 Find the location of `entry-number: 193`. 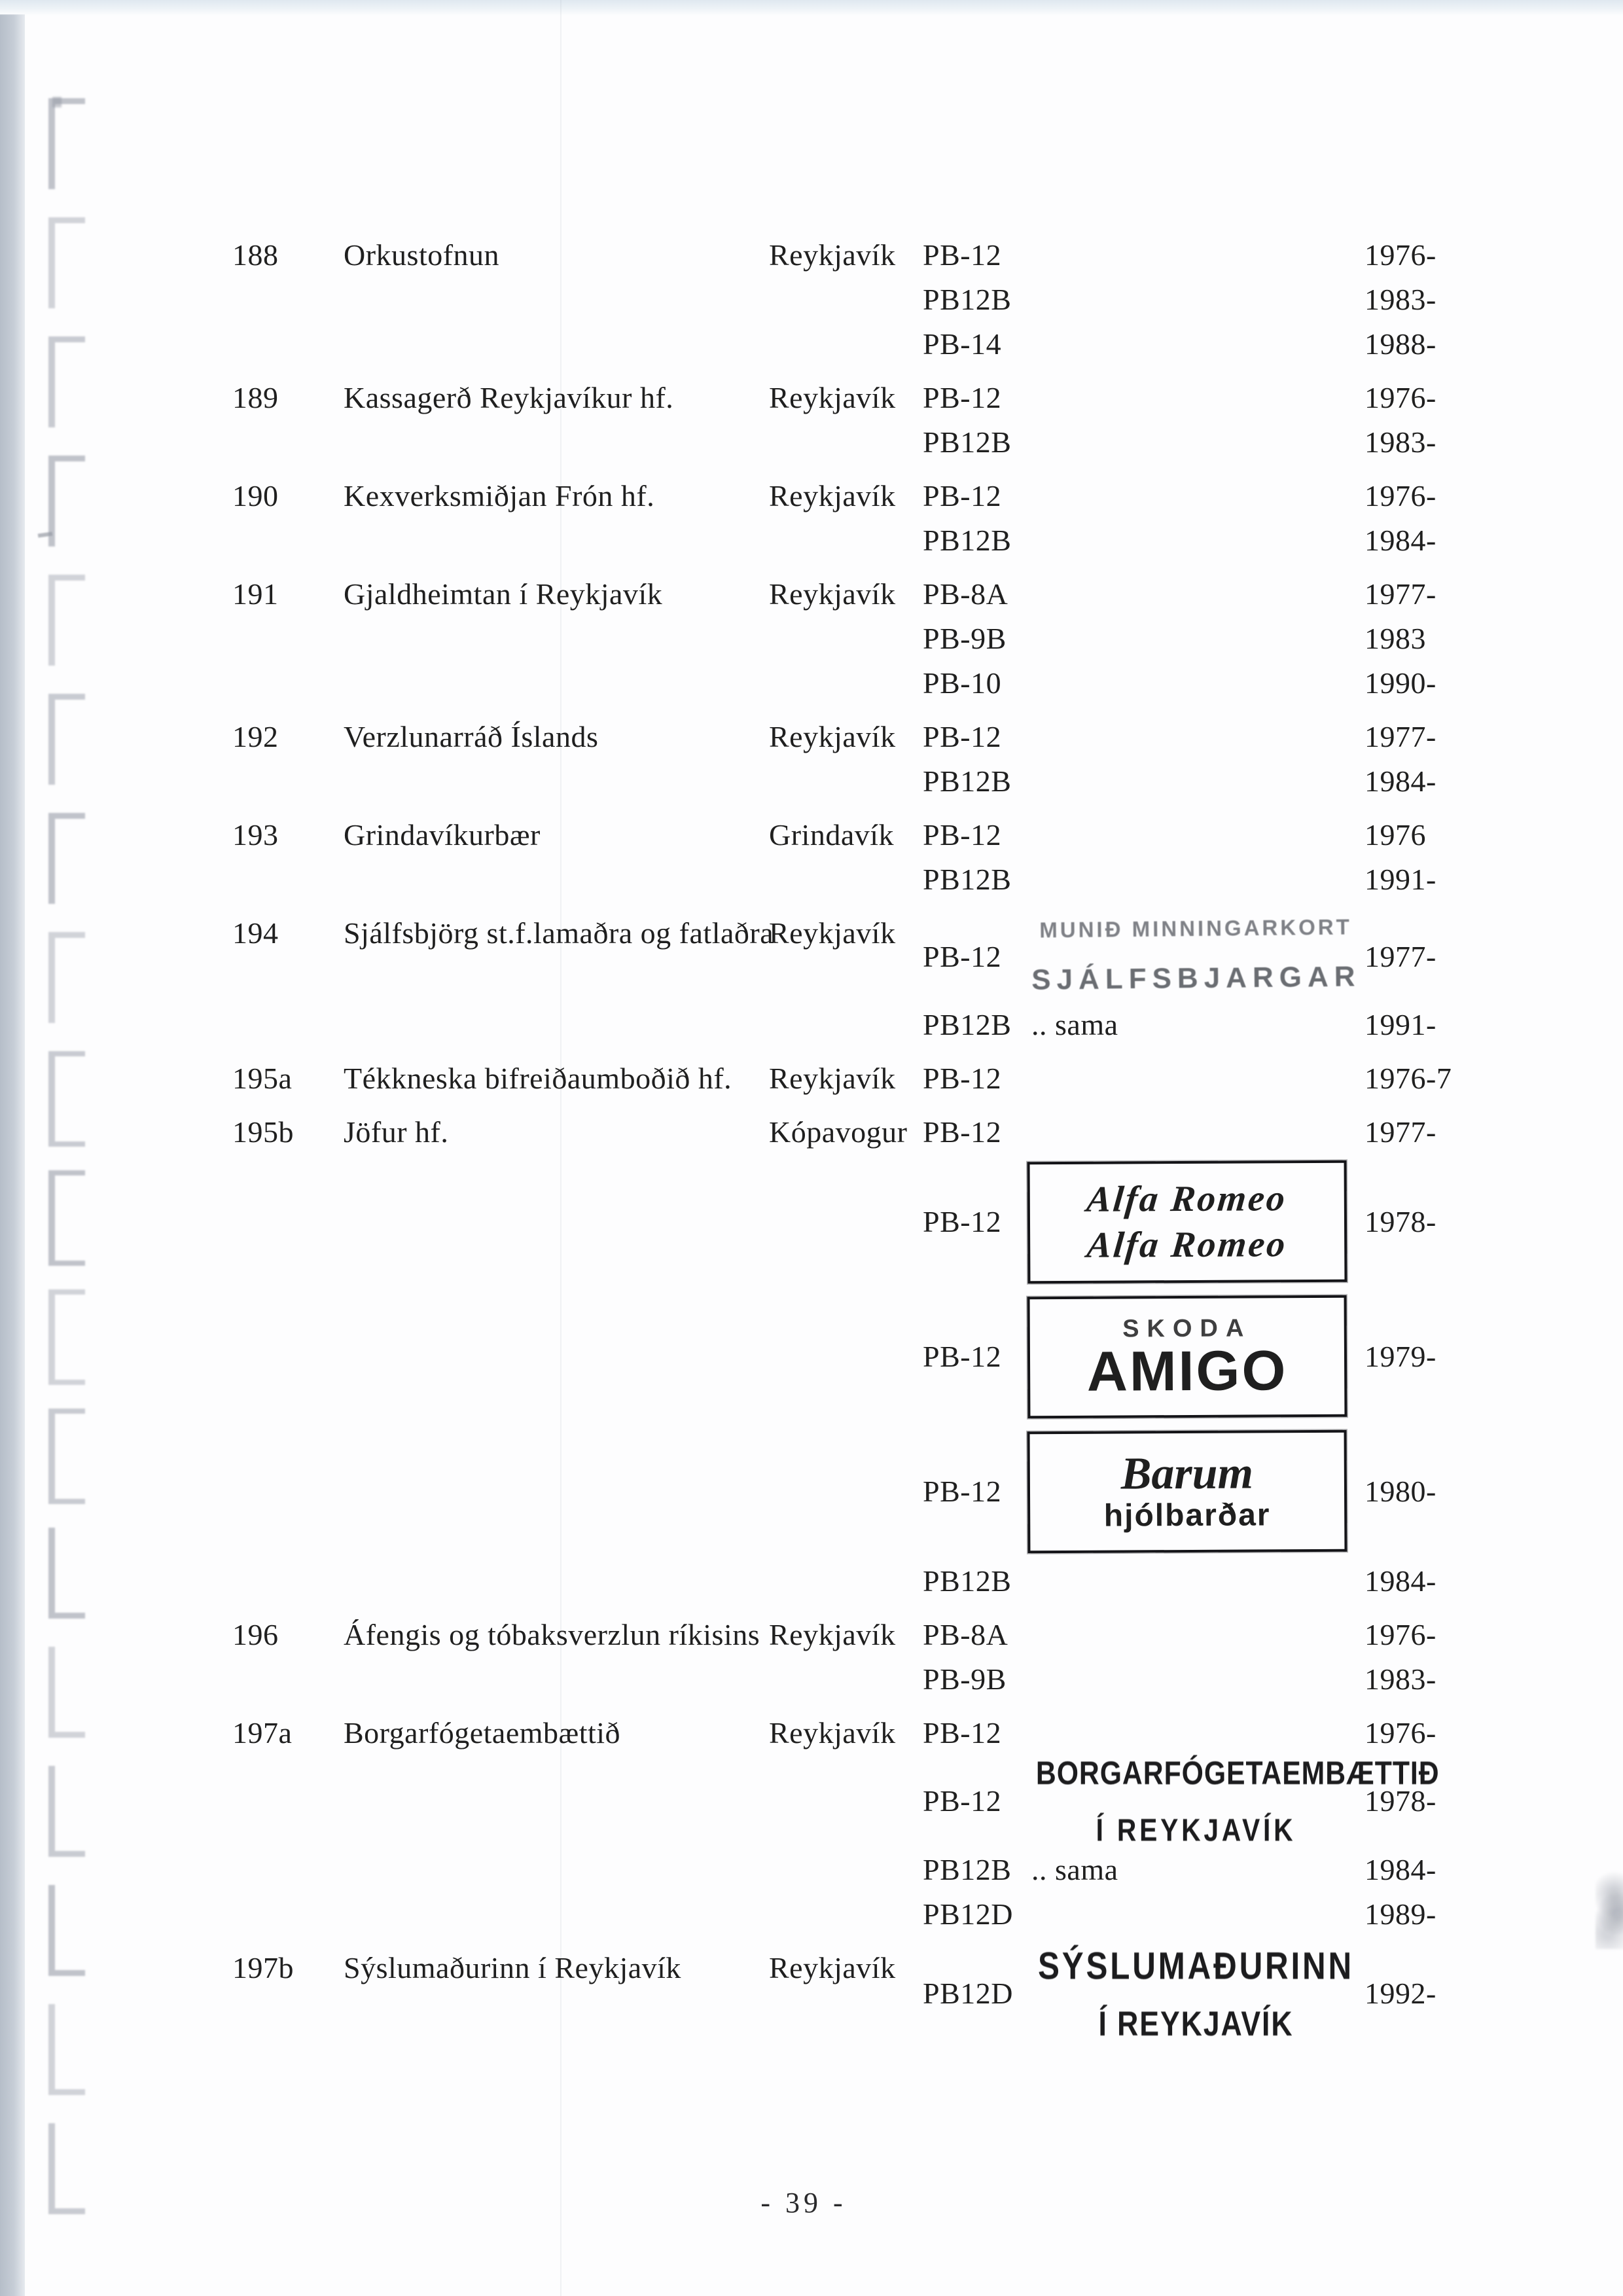

entry-number: 193 is located at coordinates (255, 835).